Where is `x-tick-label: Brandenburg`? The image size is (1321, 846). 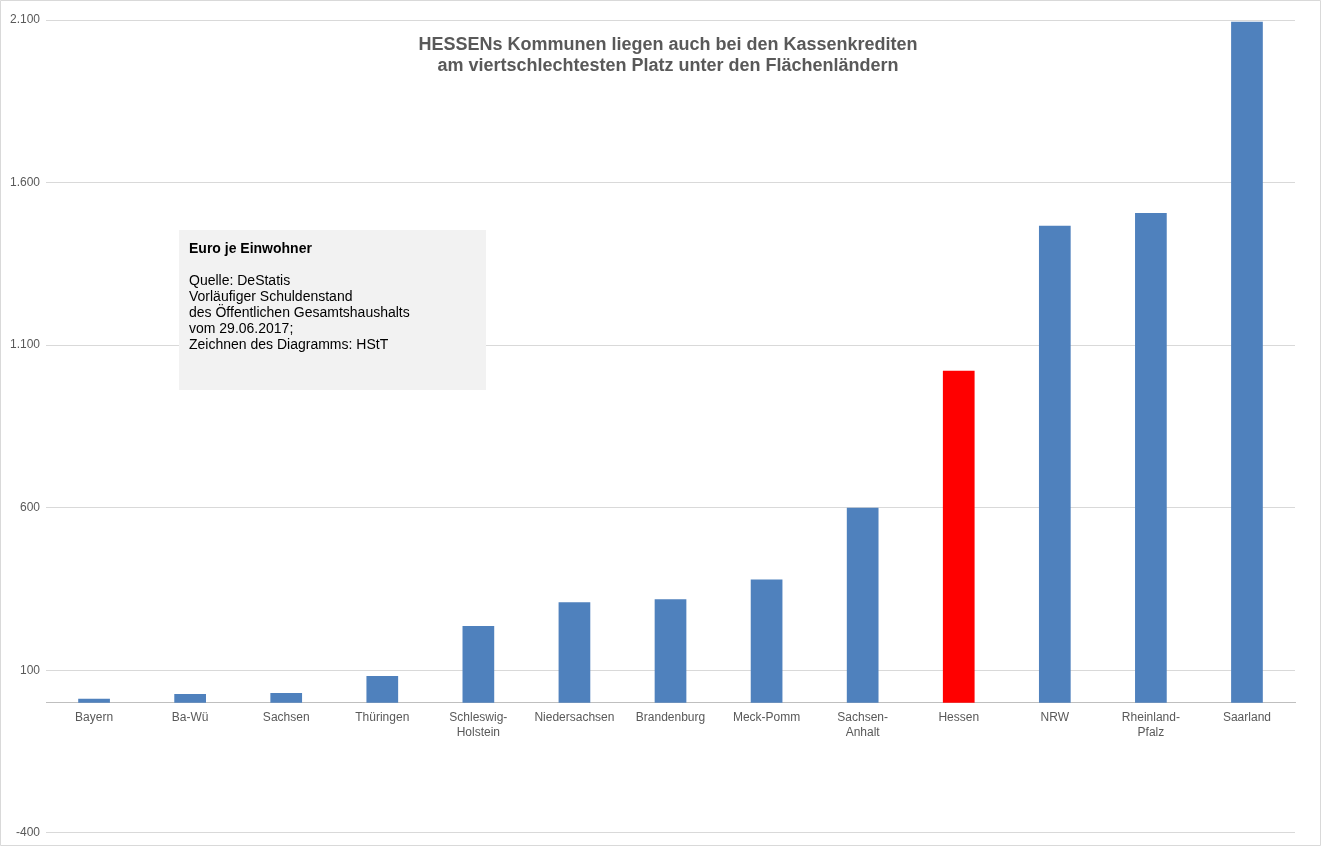
x-tick-label: Brandenburg is located at coordinates (670, 717).